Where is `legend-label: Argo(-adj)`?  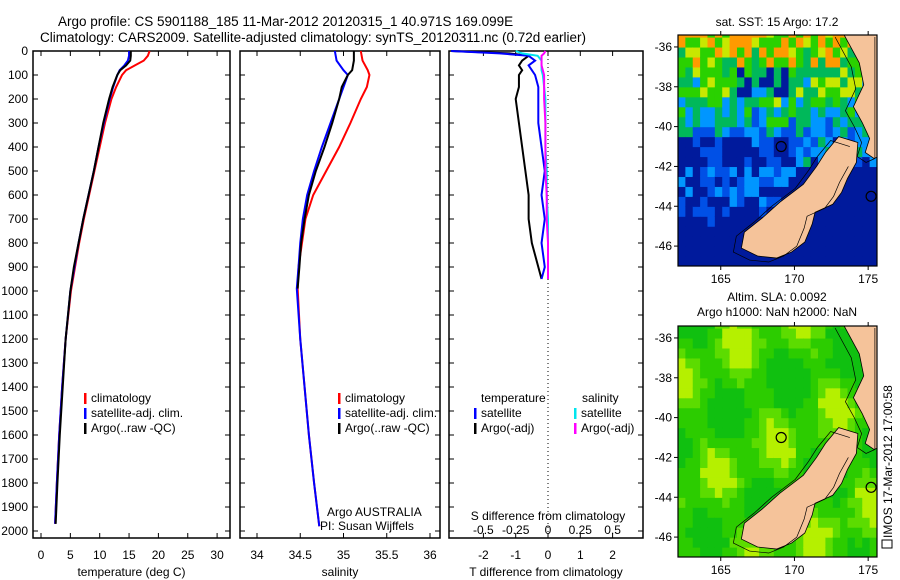 legend-label: Argo(-adj) is located at coordinates (507, 428).